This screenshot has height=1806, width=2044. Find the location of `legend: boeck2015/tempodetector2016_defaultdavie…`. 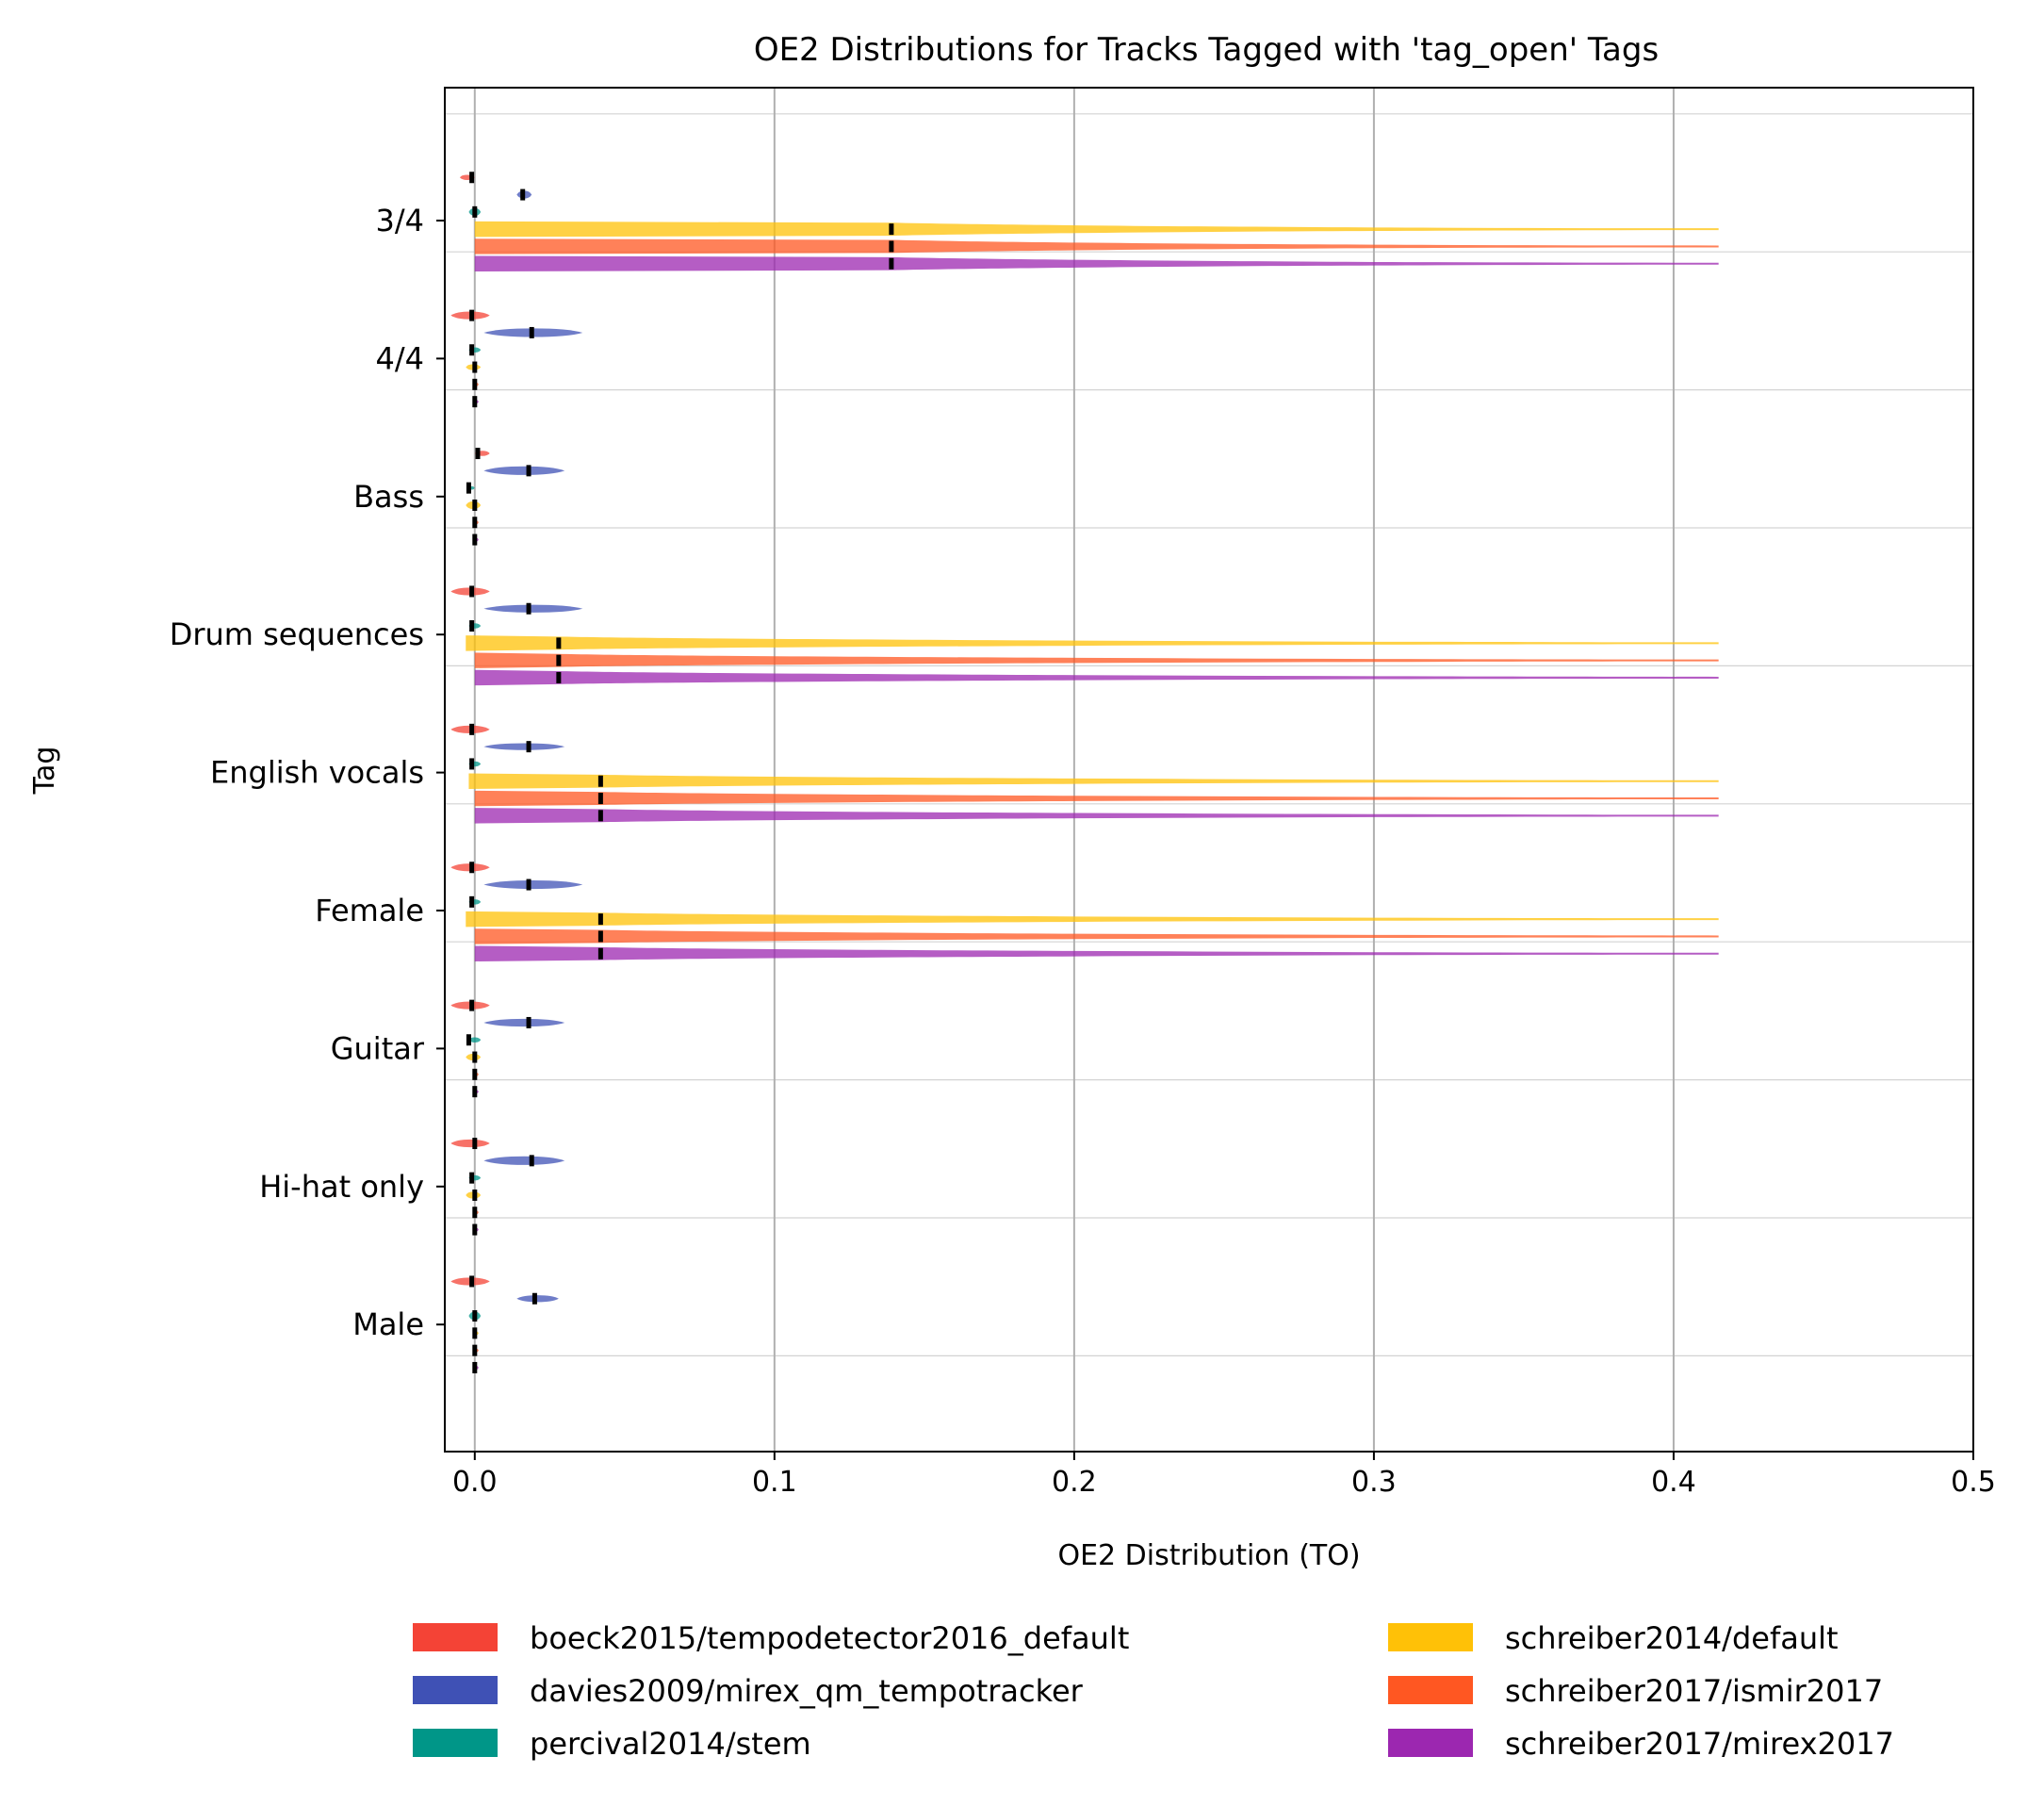

legend: boeck2015/tempodetector2016_defaultdavie… is located at coordinates (1153, 1691).